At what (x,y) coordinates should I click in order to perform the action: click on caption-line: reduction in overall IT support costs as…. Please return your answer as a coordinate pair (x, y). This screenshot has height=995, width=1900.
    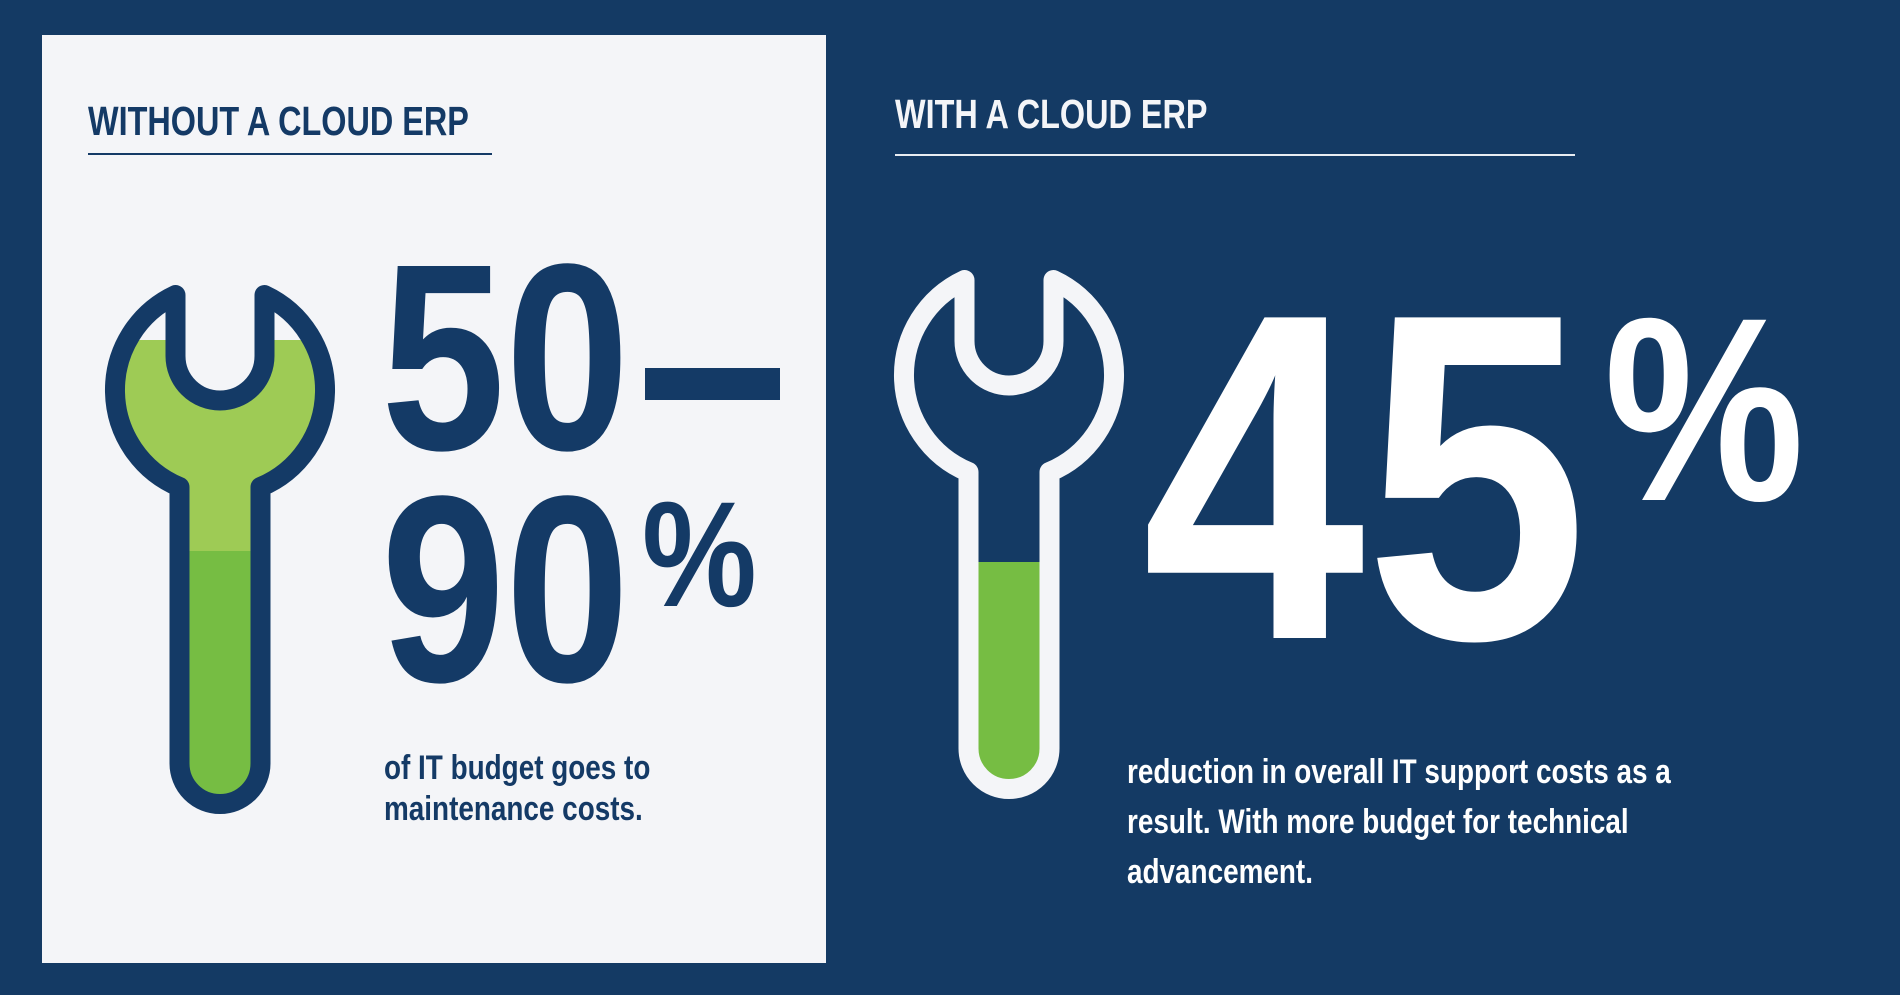
    Looking at the image, I should click on (1399, 772).